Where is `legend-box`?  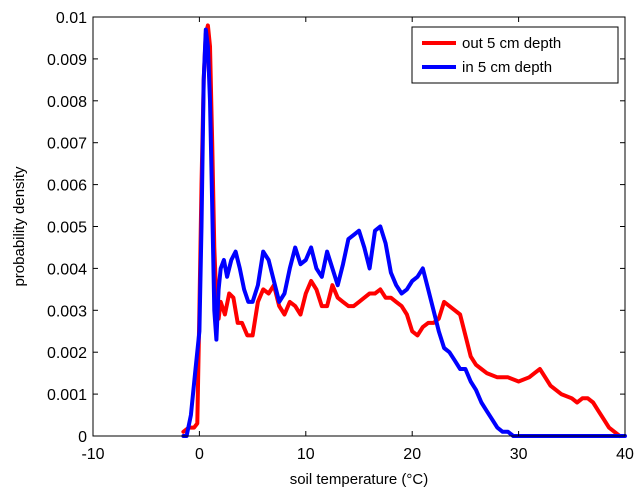 legend-box is located at coordinates (515, 55).